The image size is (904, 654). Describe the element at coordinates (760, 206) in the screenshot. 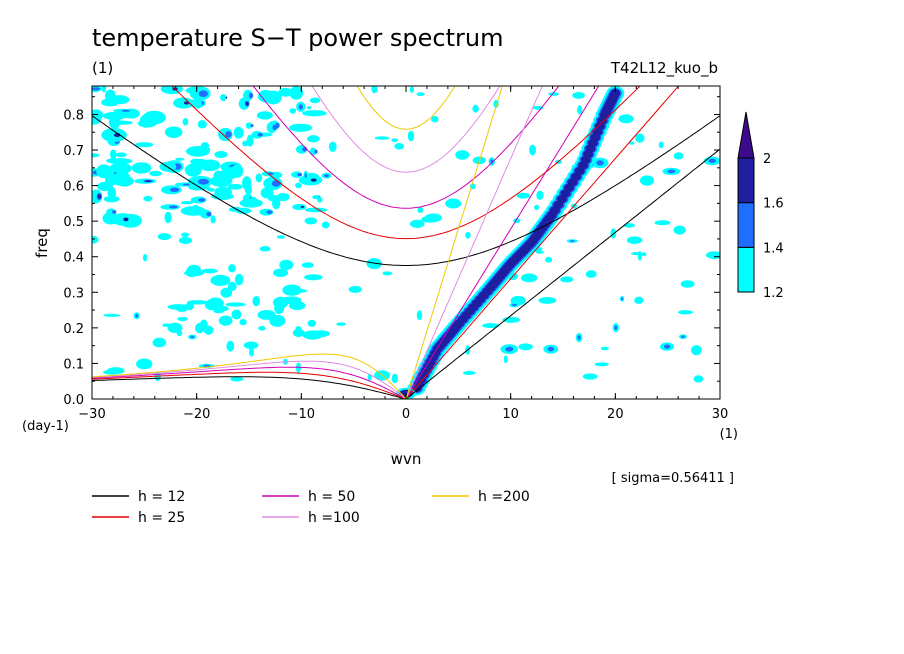

I see `colorbar: 1.2 1.4 1.6 2` at that location.